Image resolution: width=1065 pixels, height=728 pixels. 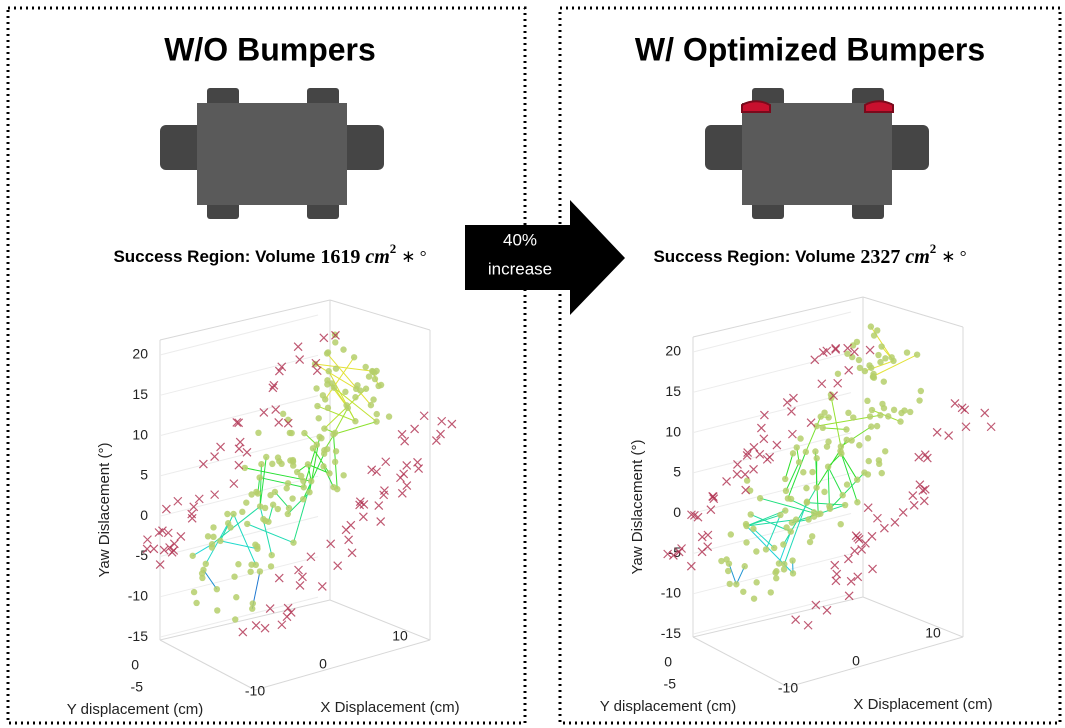 I want to click on axis-box, so click(x=778, y=617).